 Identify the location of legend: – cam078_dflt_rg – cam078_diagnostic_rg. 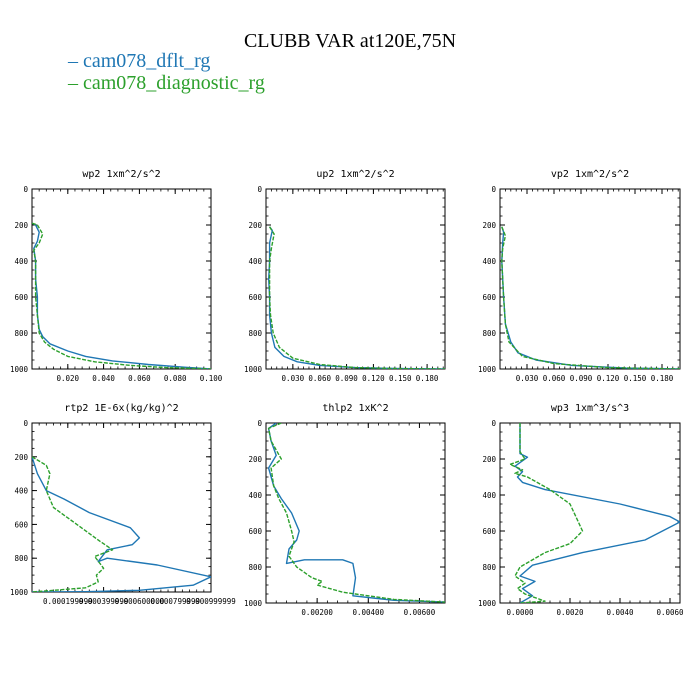
(166, 72).